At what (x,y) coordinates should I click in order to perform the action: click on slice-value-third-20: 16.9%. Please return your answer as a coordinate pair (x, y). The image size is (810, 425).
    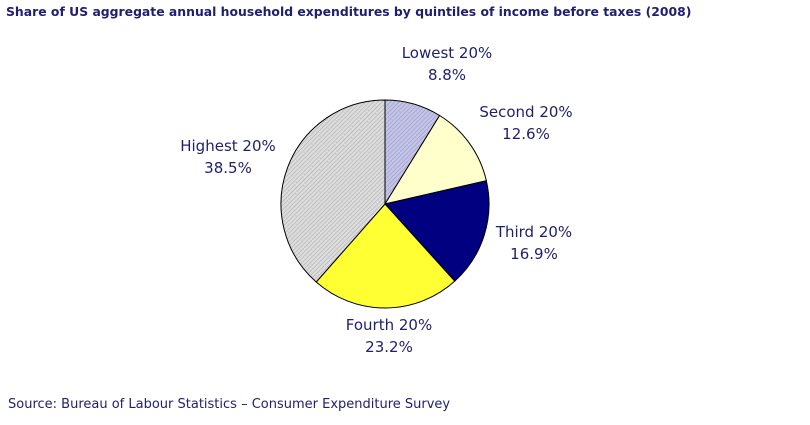
    Looking at the image, I should click on (534, 254).